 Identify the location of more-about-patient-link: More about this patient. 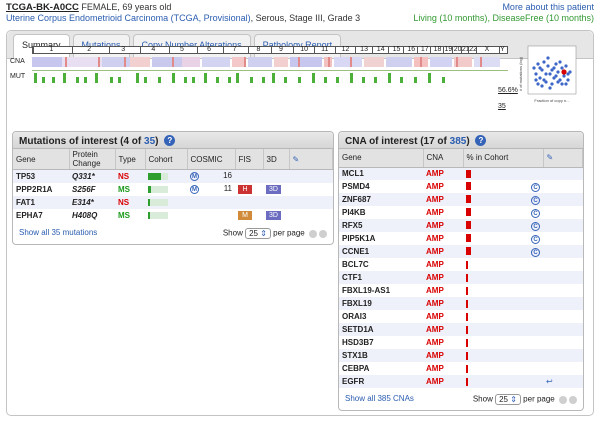
(548, 7).